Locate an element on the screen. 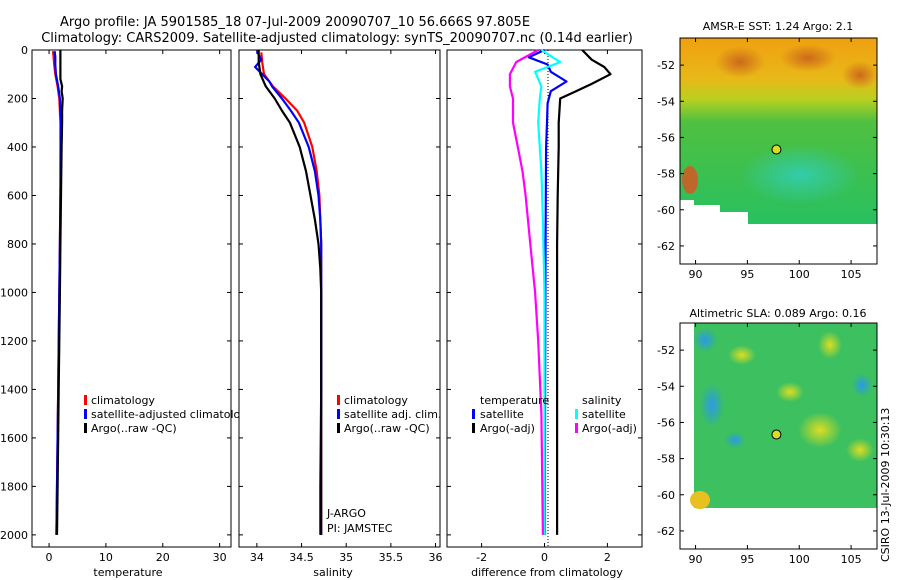 This screenshot has width=900, height=580. map-y-tick-label: -56 is located at coordinates (666, 422).